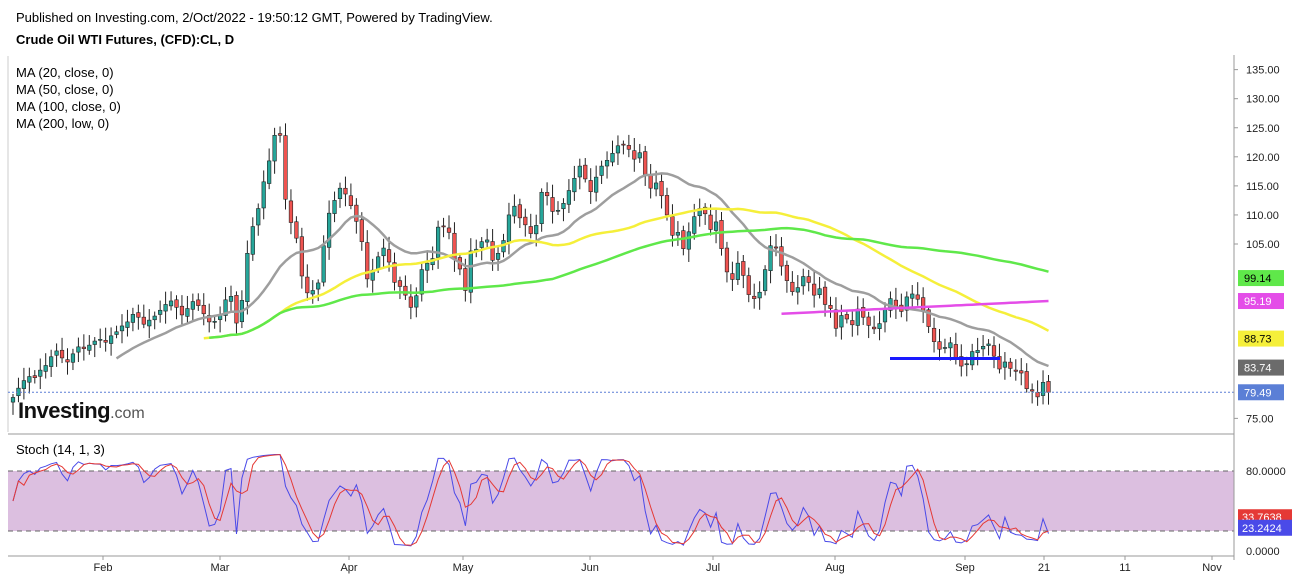 Image resolution: width=1299 pixels, height=580 pixels. I want to click on time-tick-label: May, so click(463, 568).